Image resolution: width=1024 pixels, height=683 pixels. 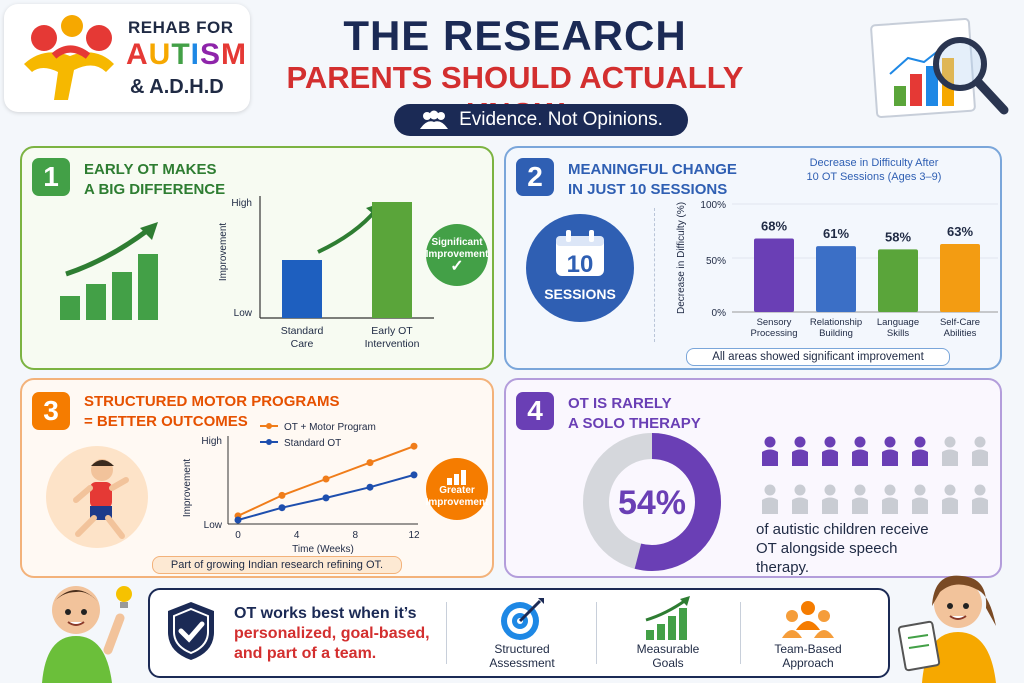 I want to click on x-tick-label: 12, so click(x=414, y=535).